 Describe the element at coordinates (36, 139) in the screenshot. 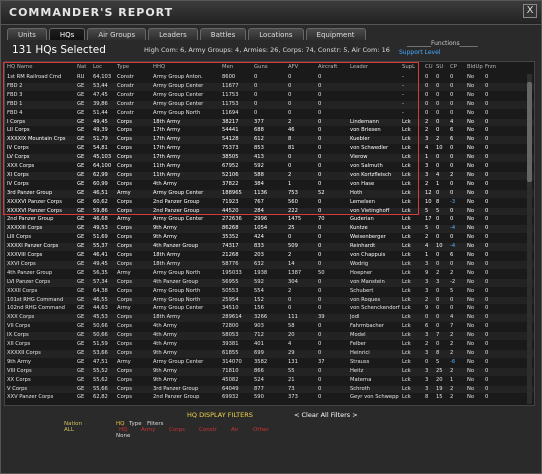

I see `cell-hq-name: XXXXIX Mountain Crps` at that location.